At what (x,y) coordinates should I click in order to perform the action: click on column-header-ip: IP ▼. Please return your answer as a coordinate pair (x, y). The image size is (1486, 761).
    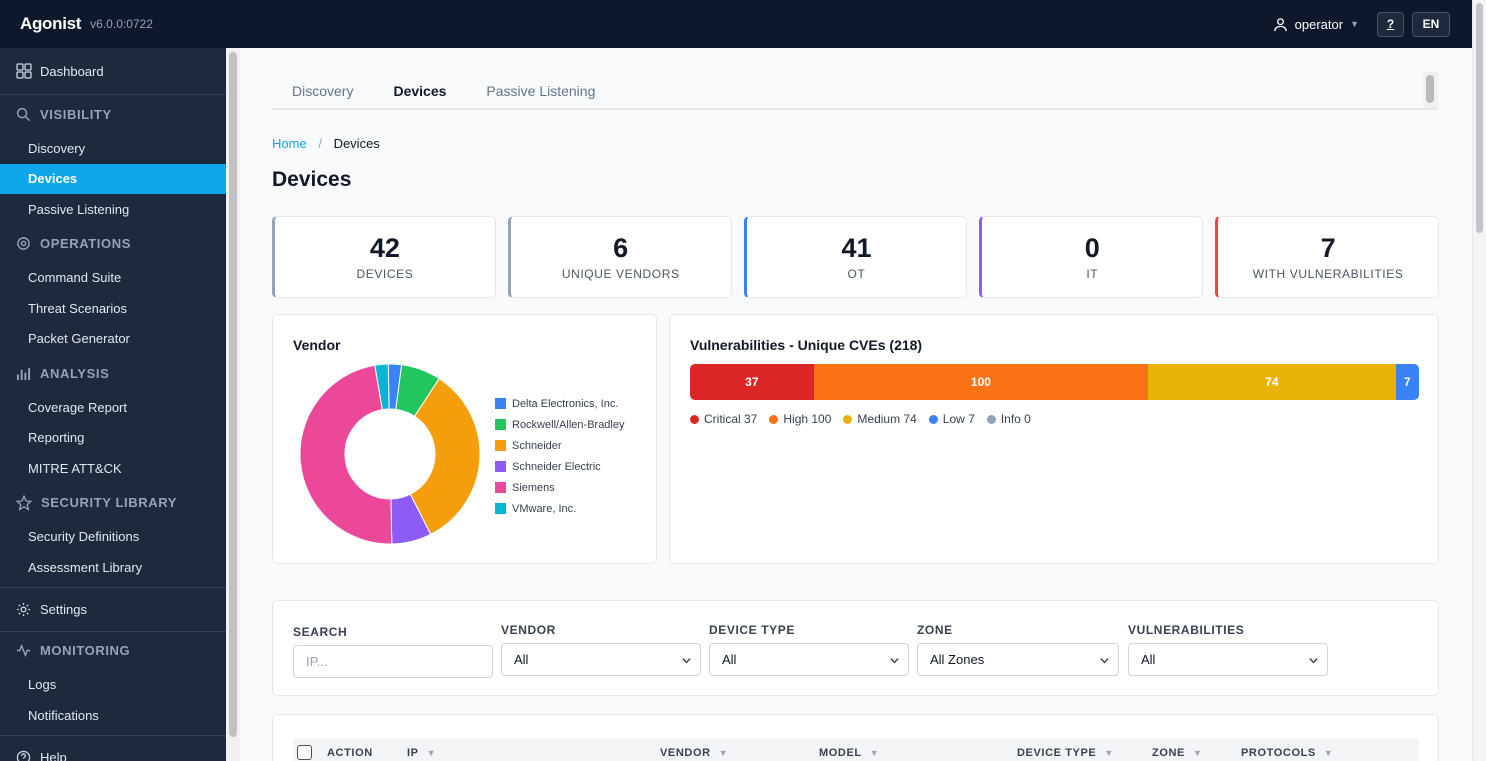
    Looking at the image, I should click on (422, 753).